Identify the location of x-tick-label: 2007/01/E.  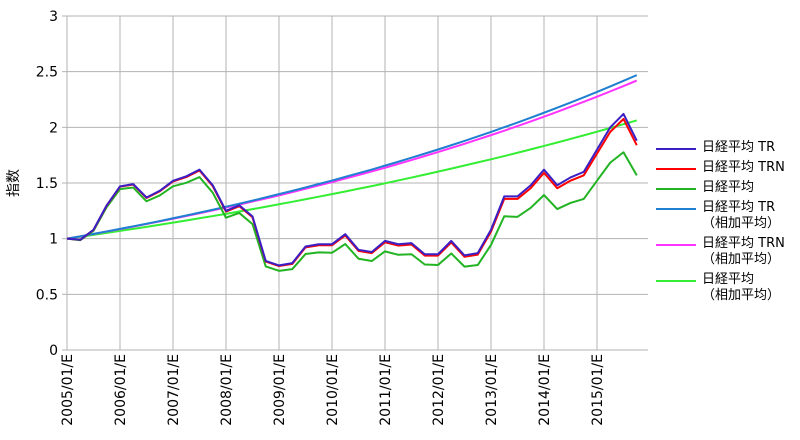
(174, 390).